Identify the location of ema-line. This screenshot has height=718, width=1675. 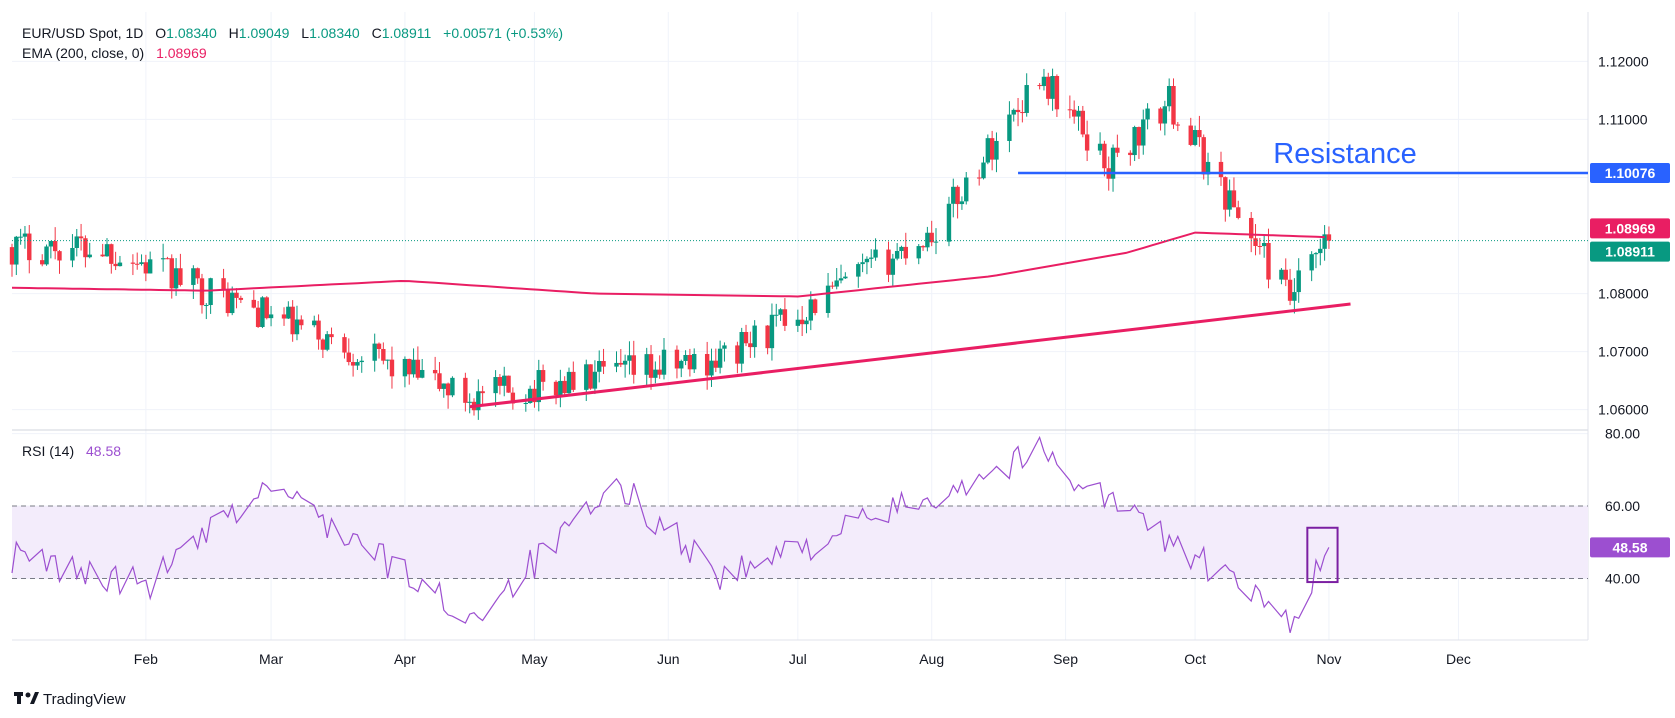
(668, 264).